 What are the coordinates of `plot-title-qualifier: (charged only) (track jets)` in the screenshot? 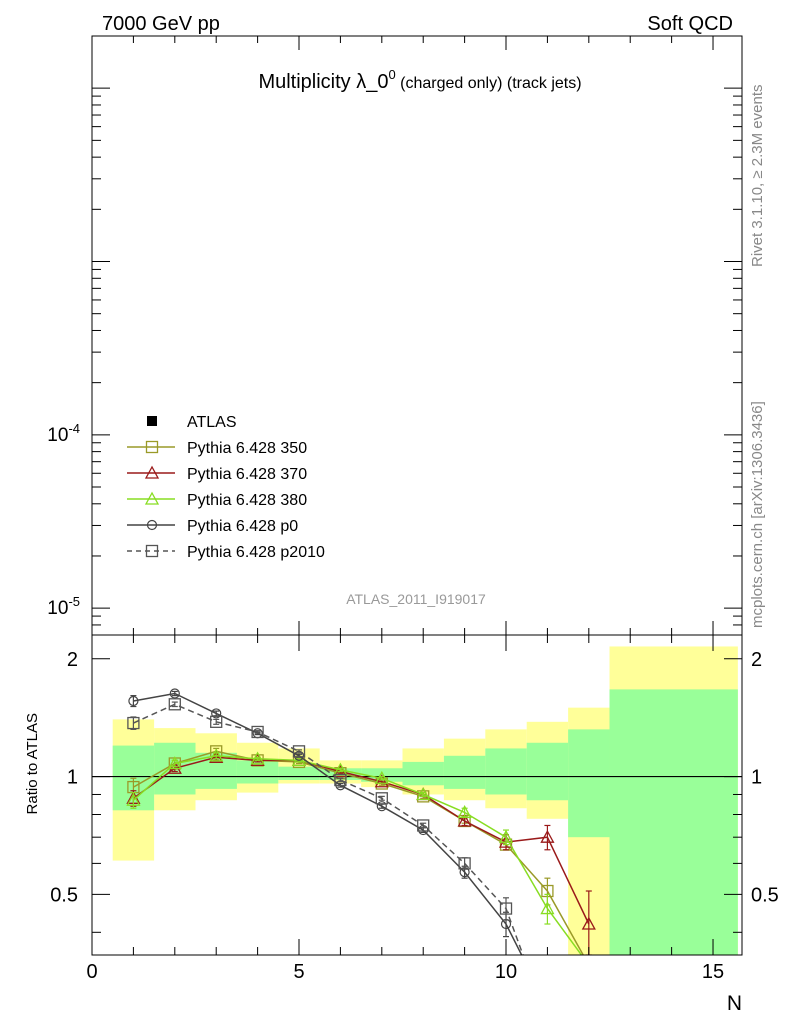 It's located at (489, 83).